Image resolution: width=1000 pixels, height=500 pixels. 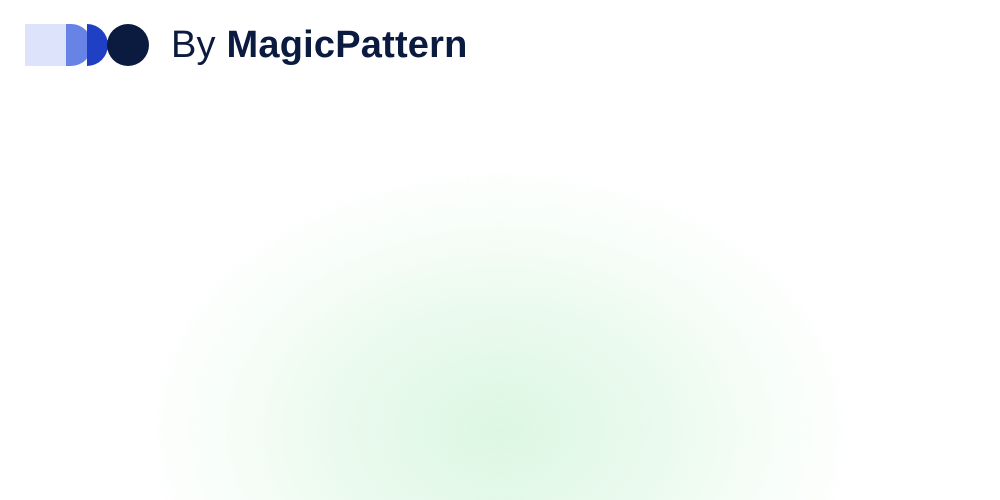 I want to click on brand-prefix: By, so click(x=193, y=45).